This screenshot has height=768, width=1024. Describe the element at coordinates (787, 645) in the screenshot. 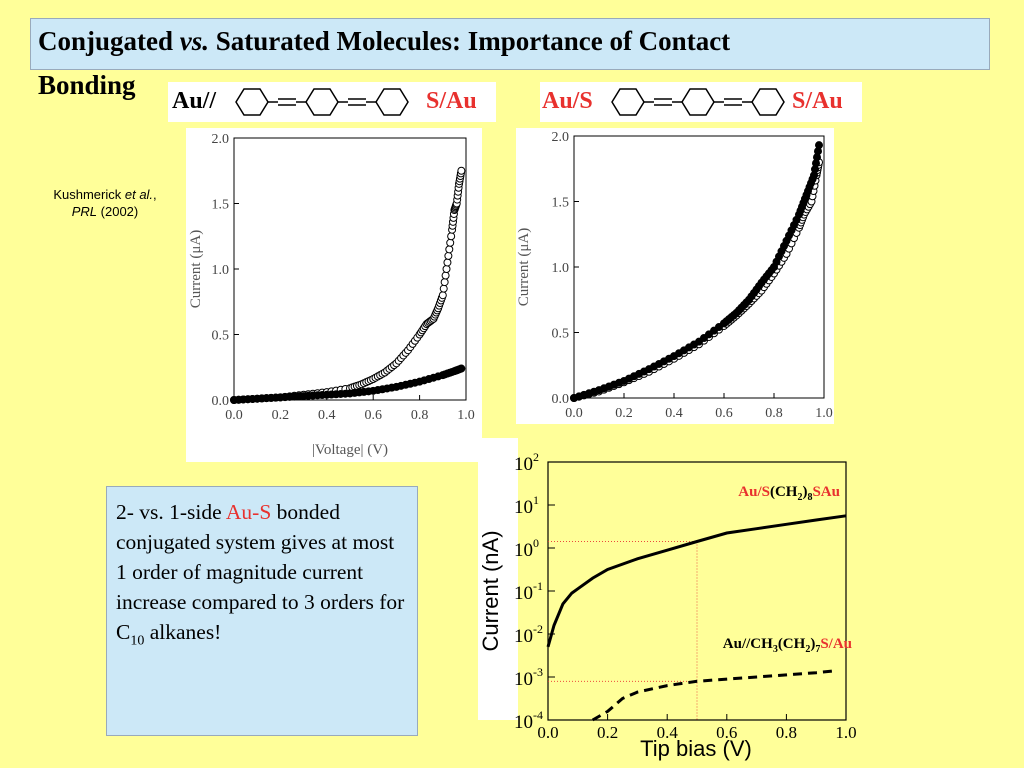

I see `legend-series-2: Au//CH3(CH2)7S/Au` at that location.